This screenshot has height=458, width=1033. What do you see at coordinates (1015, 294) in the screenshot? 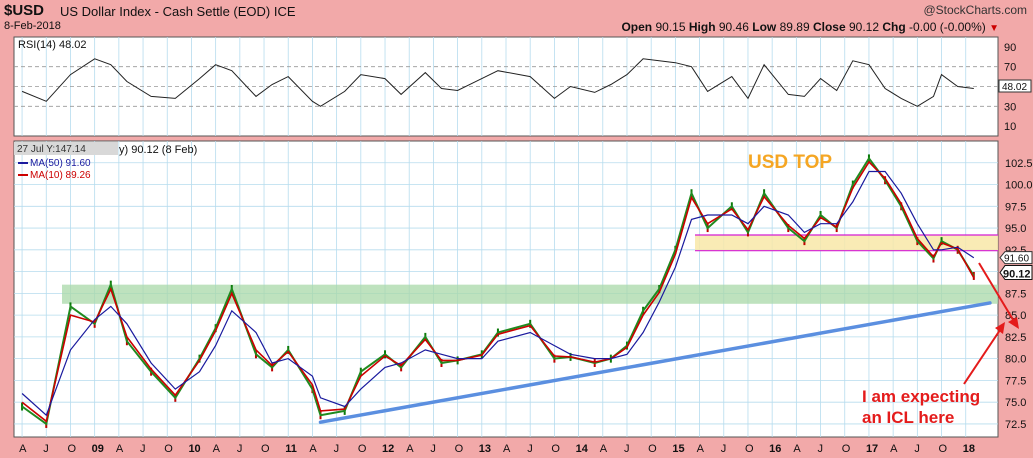
I see `price-tick-label: 87.5` at bounding box center [1015, 294].